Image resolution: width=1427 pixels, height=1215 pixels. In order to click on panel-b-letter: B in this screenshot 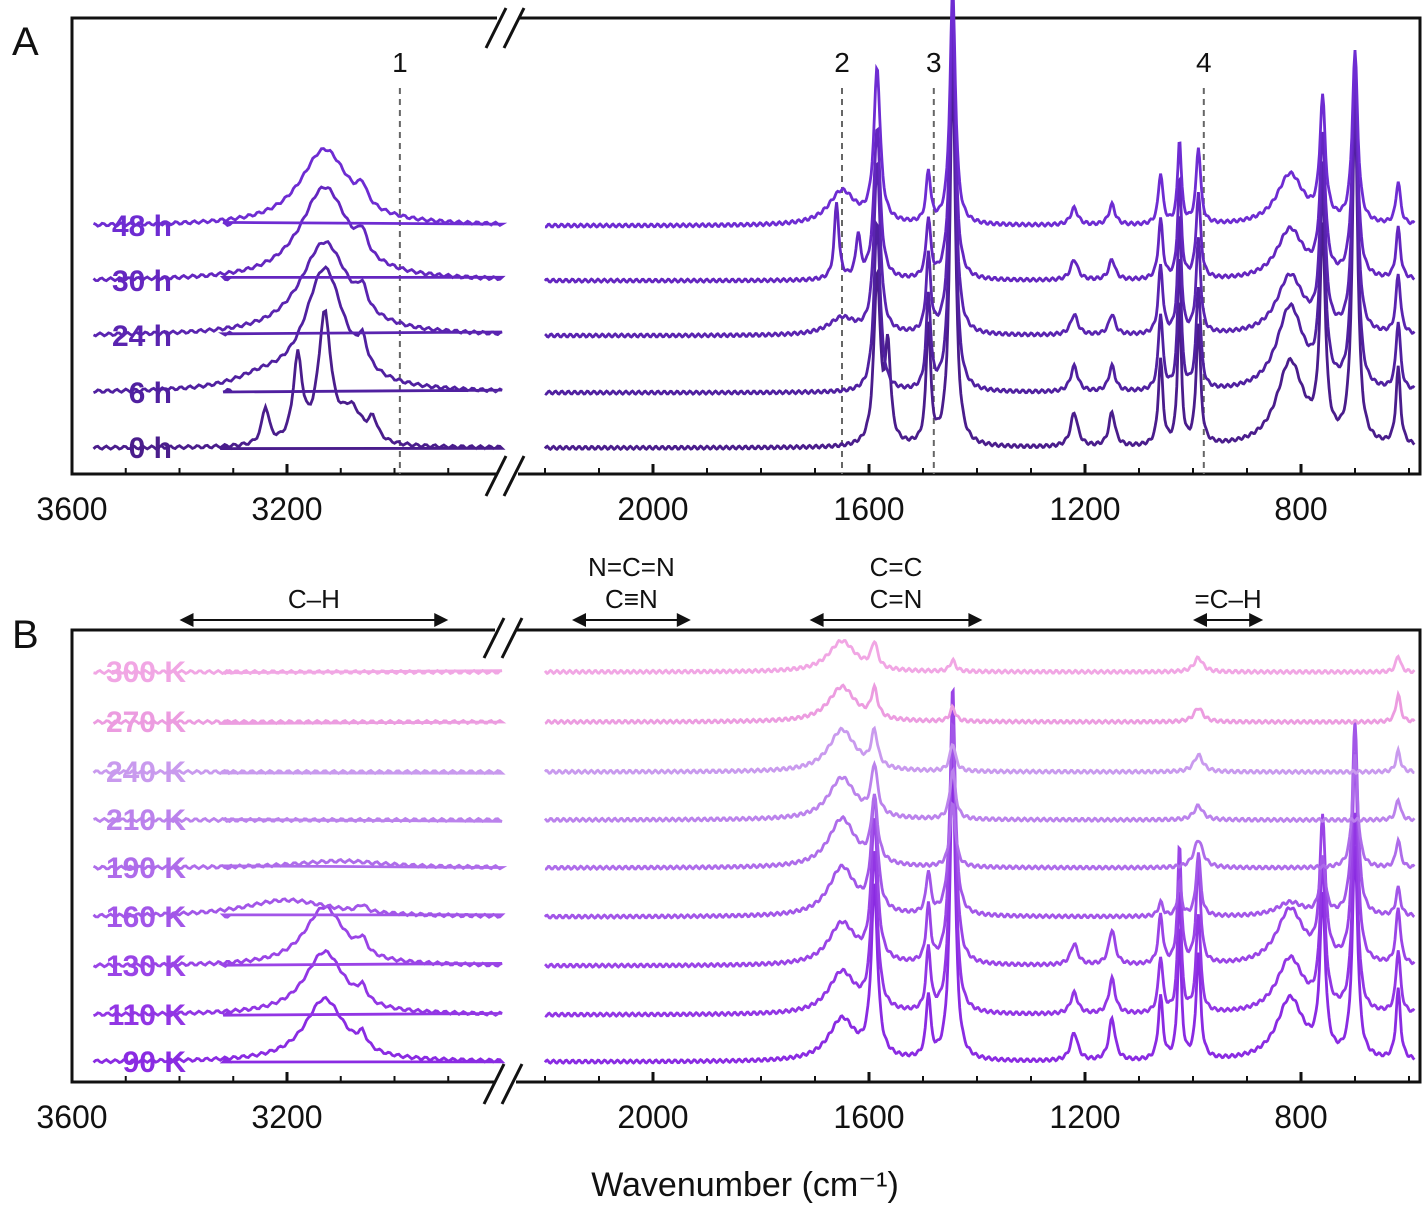, I will do `click(25, 635)`.